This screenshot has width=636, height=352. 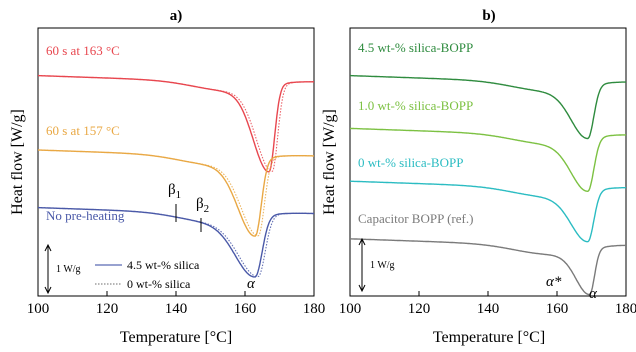 I want to click on panel-a-x-ticks: 100 120 140 160 180, so click(x=176, y=304).